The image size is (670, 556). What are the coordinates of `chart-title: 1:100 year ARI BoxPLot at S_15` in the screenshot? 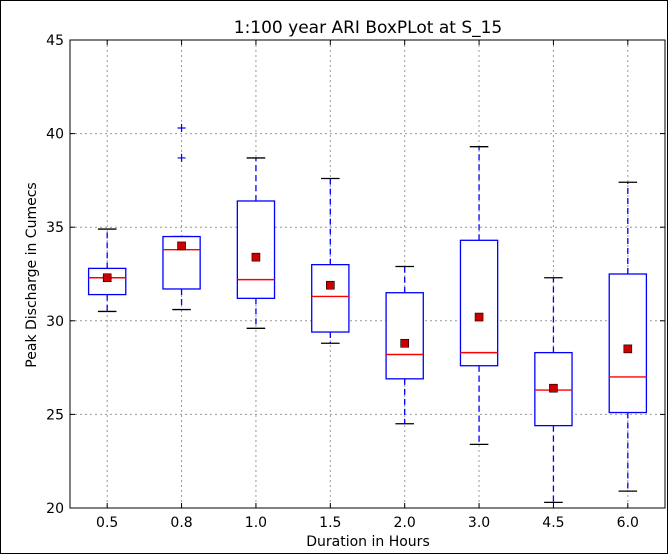 It's located at (368, 28).